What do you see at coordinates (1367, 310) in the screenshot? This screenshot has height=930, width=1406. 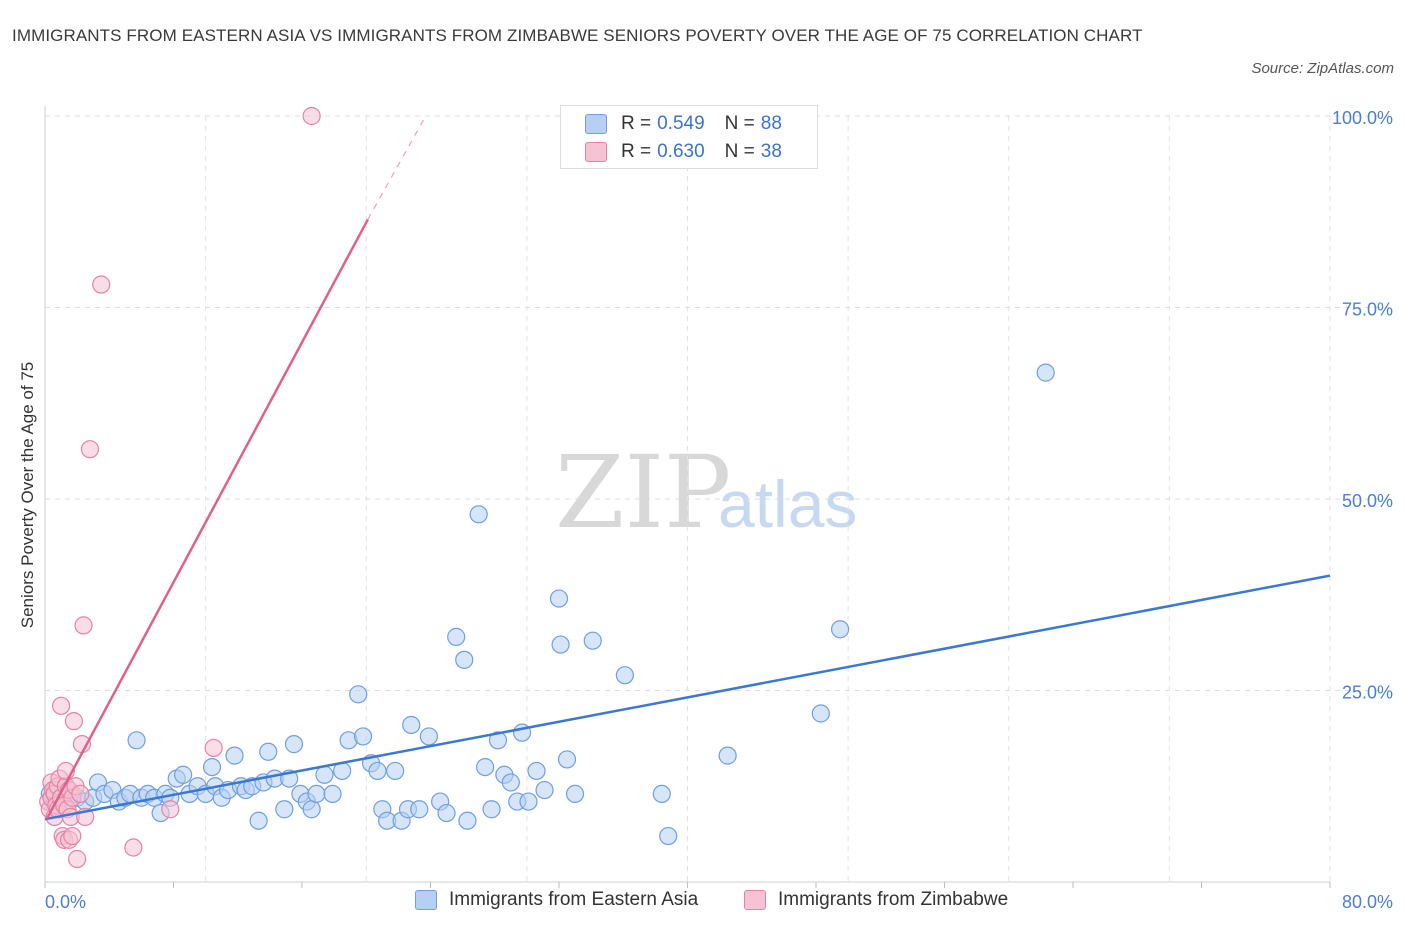 I see `y-tick-label: 75.0%` at bounding box center [1367, 310].